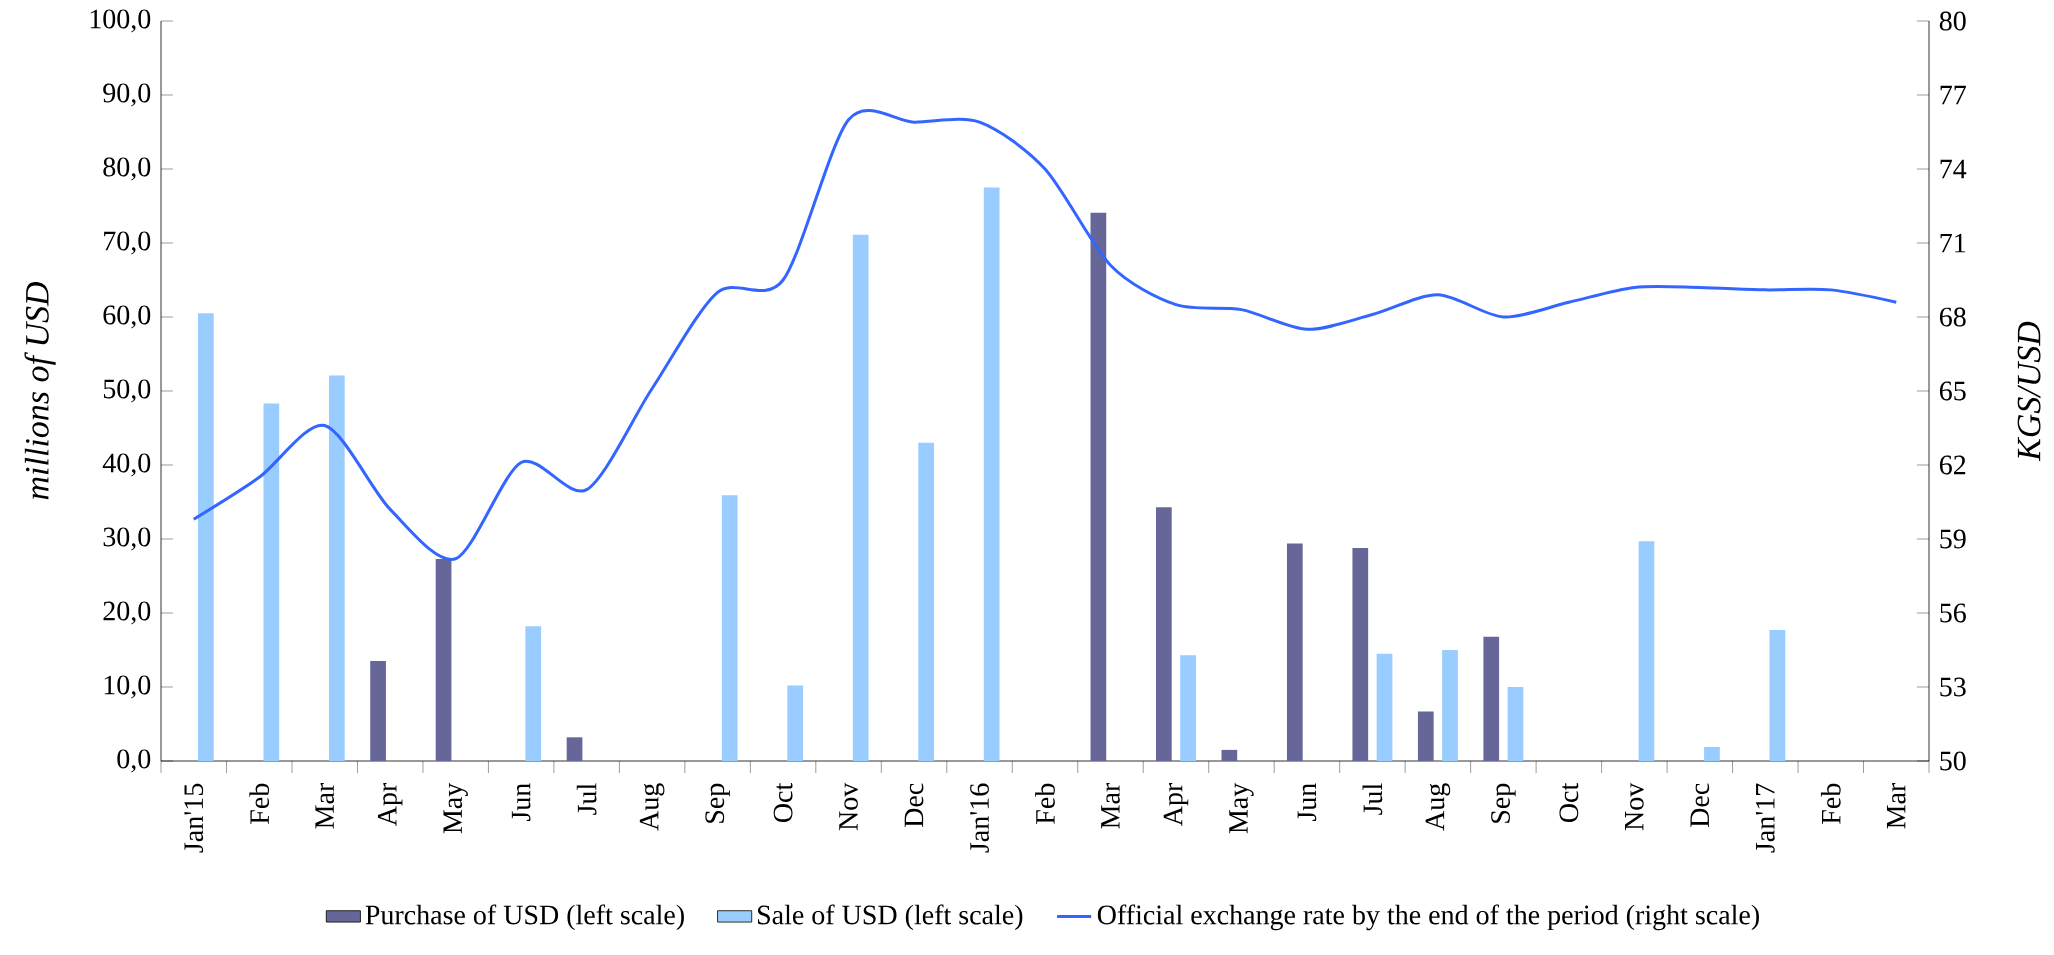  Describe the element at coordinates (127, 169) in the screenshot. I see `y-tick-label: 80,0` at that location.